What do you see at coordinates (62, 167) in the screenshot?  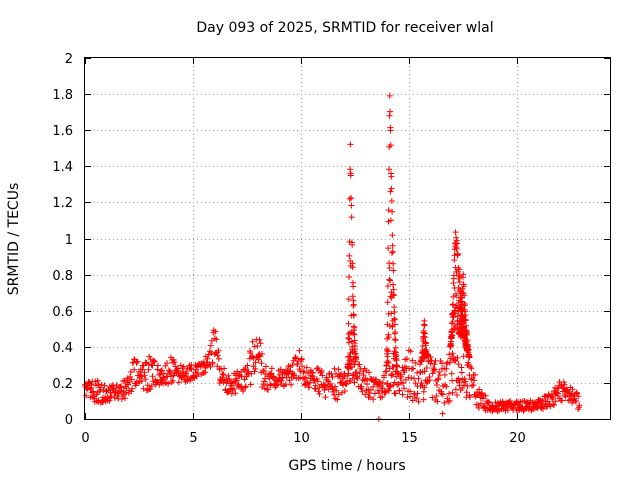 I see `y-tick-label: 1.4` at bounding box center [62, 167].